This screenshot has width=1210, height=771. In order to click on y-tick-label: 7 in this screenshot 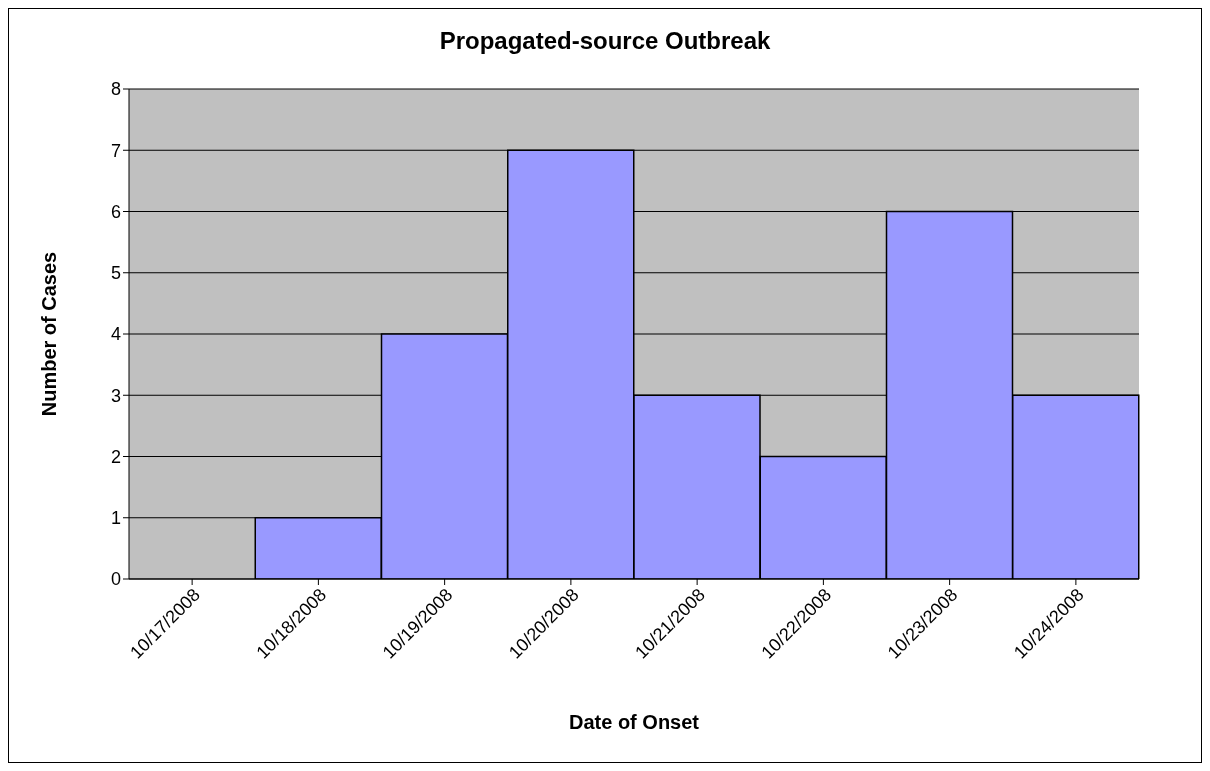, I will do `click(115, 150)`.